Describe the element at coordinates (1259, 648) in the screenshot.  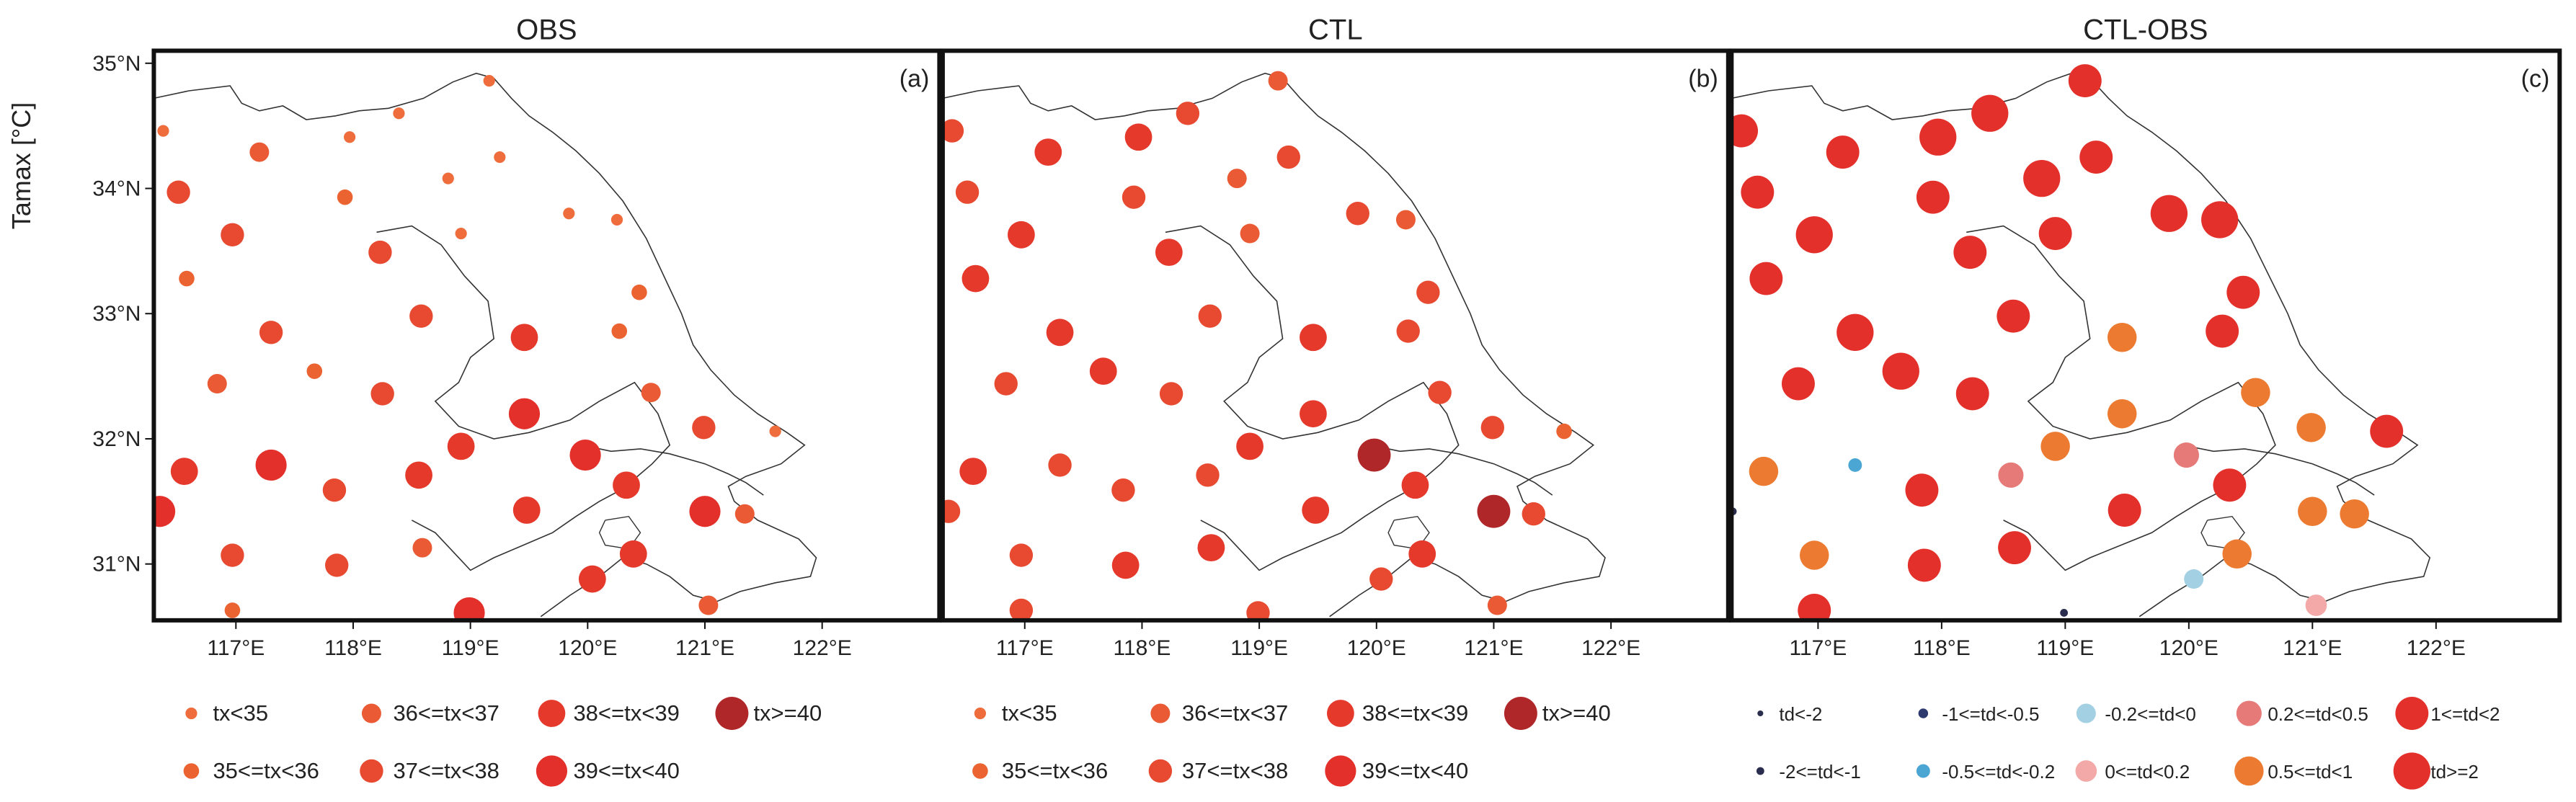
I see `x-tick-label: 119°E` at that location.